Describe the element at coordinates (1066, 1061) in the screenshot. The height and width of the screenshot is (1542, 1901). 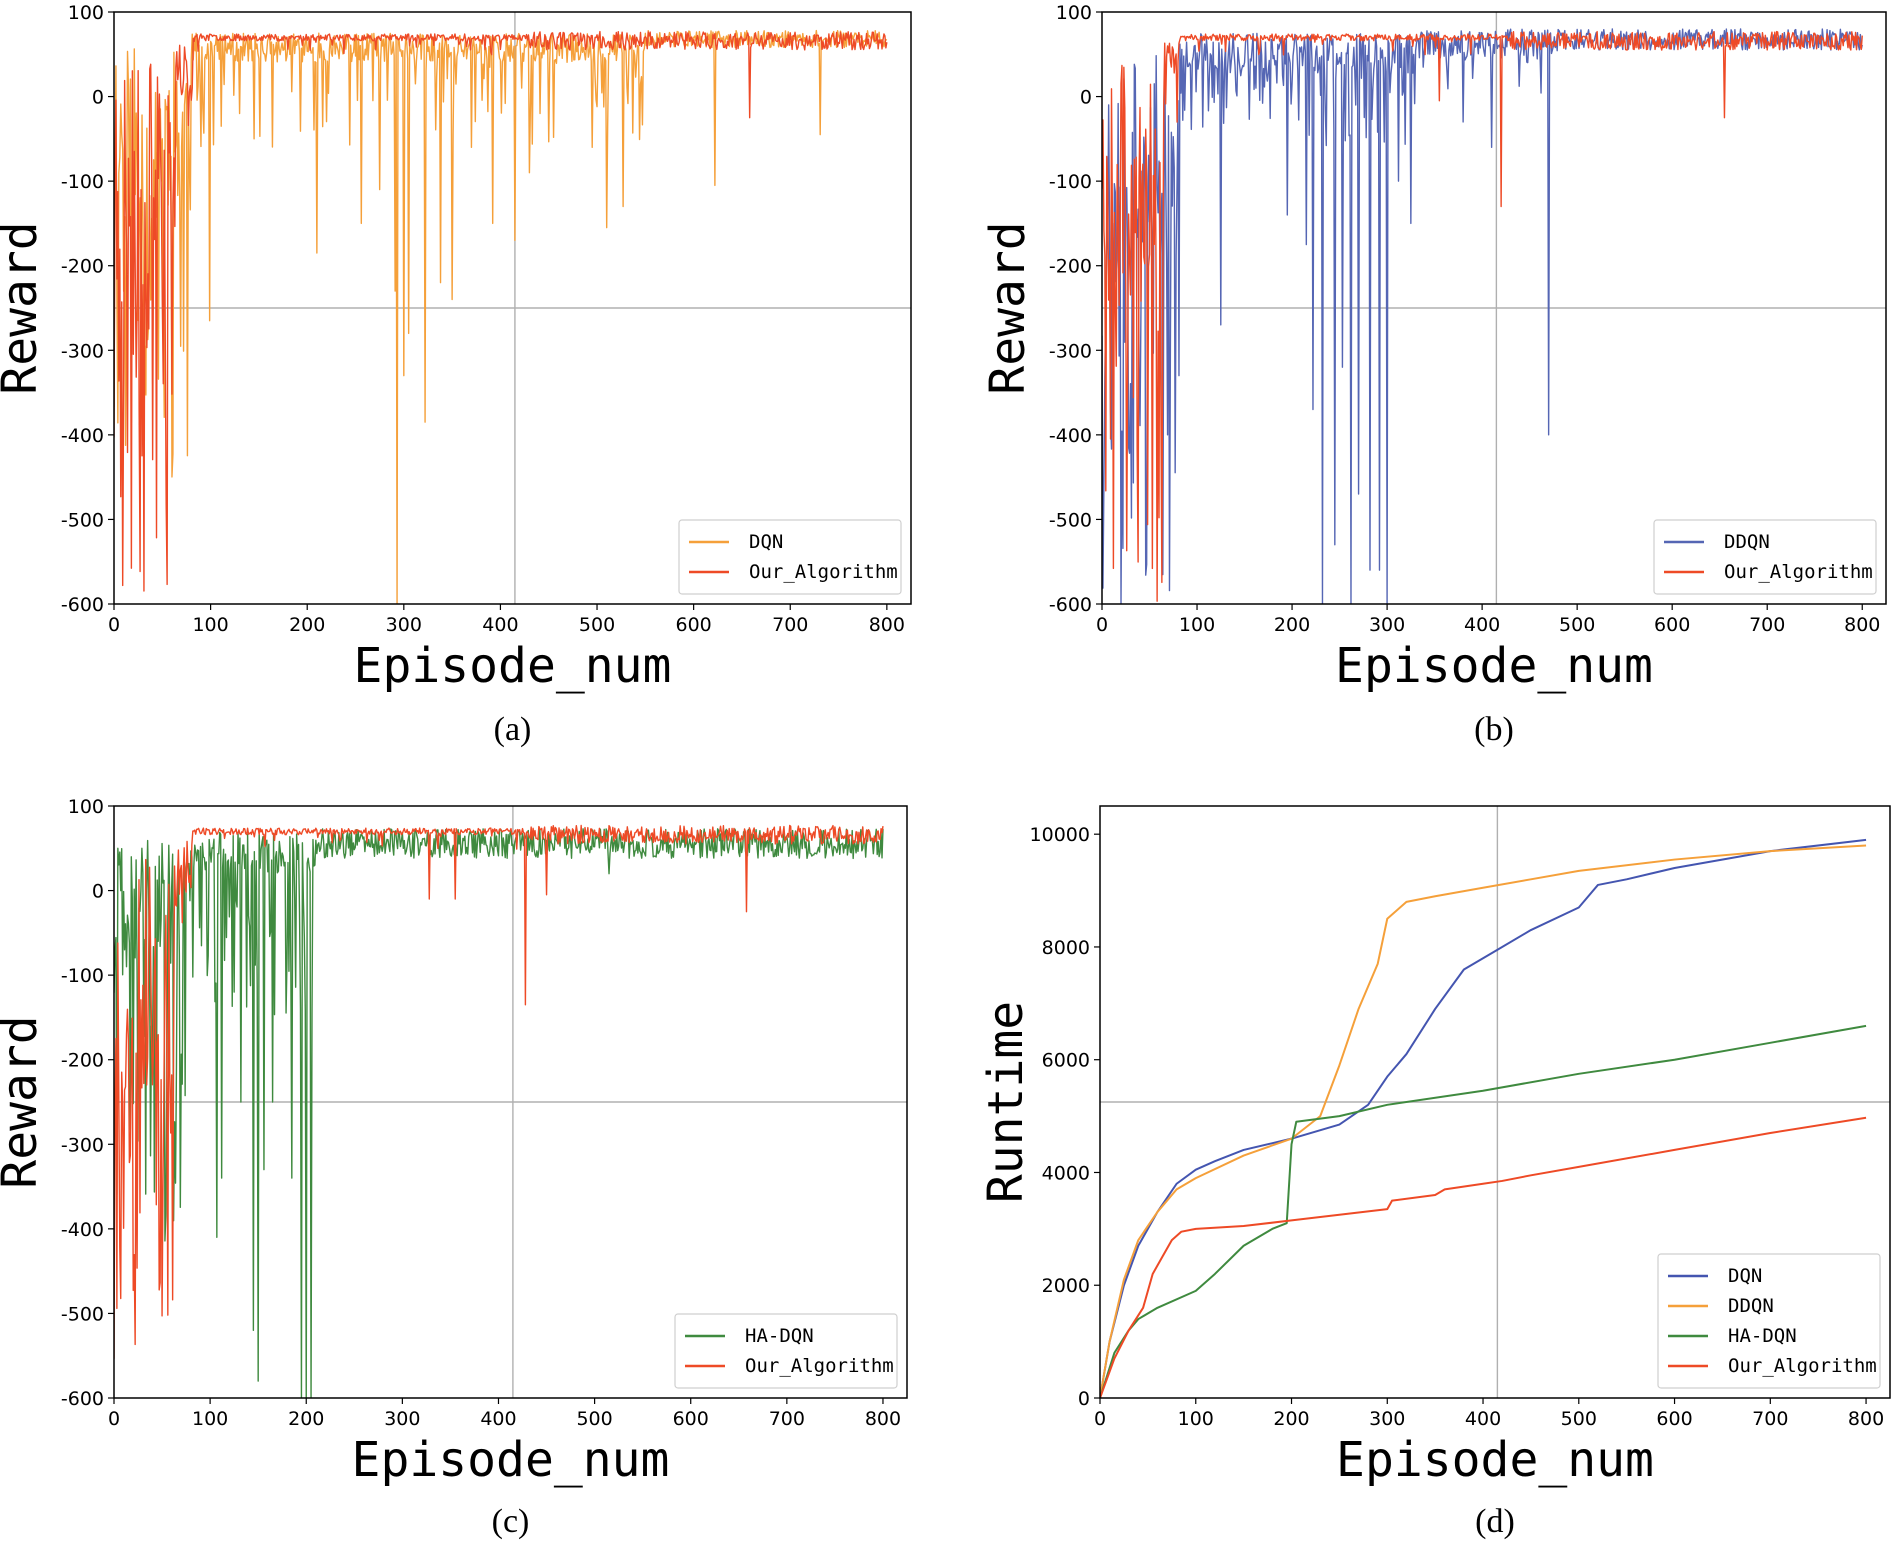
I see `y-tick-label: 6000` at that location.